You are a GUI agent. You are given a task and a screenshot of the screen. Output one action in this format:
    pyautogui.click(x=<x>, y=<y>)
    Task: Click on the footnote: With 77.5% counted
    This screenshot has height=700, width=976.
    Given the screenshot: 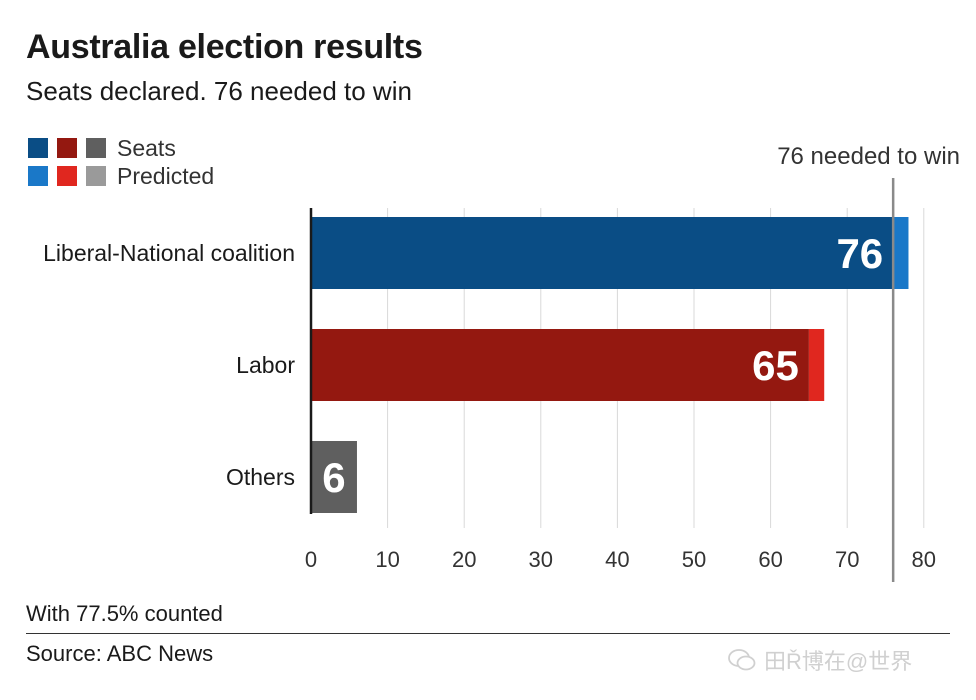 What is the action you would take?
    pyautogui.click(x=124, y=613)
    